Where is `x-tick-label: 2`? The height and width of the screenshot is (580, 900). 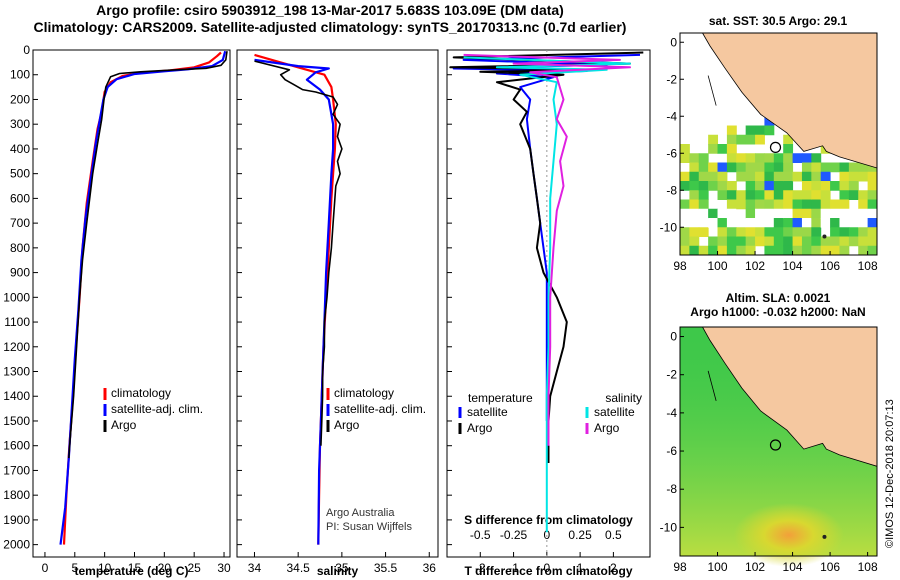
x-tick-label: 2 is located at coordinates (613, 568).